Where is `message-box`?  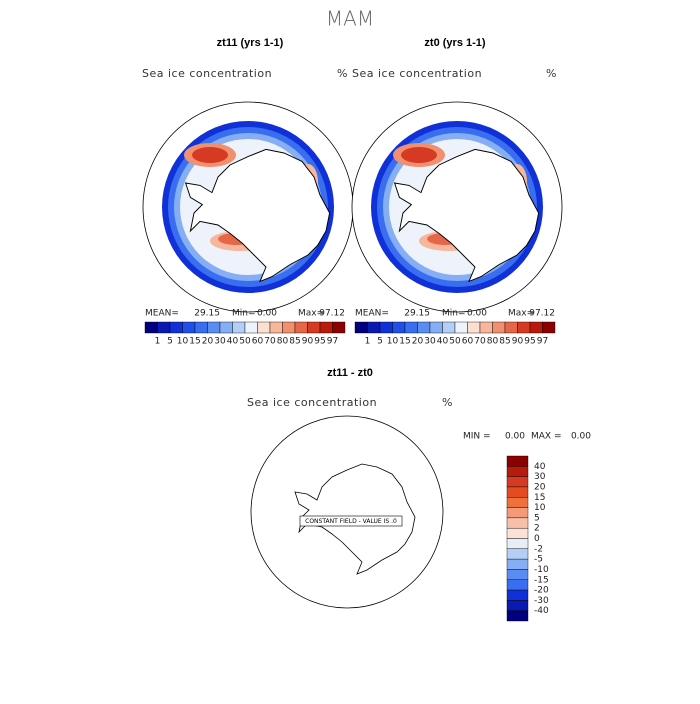
message-box is located at coordinates (351, 521).